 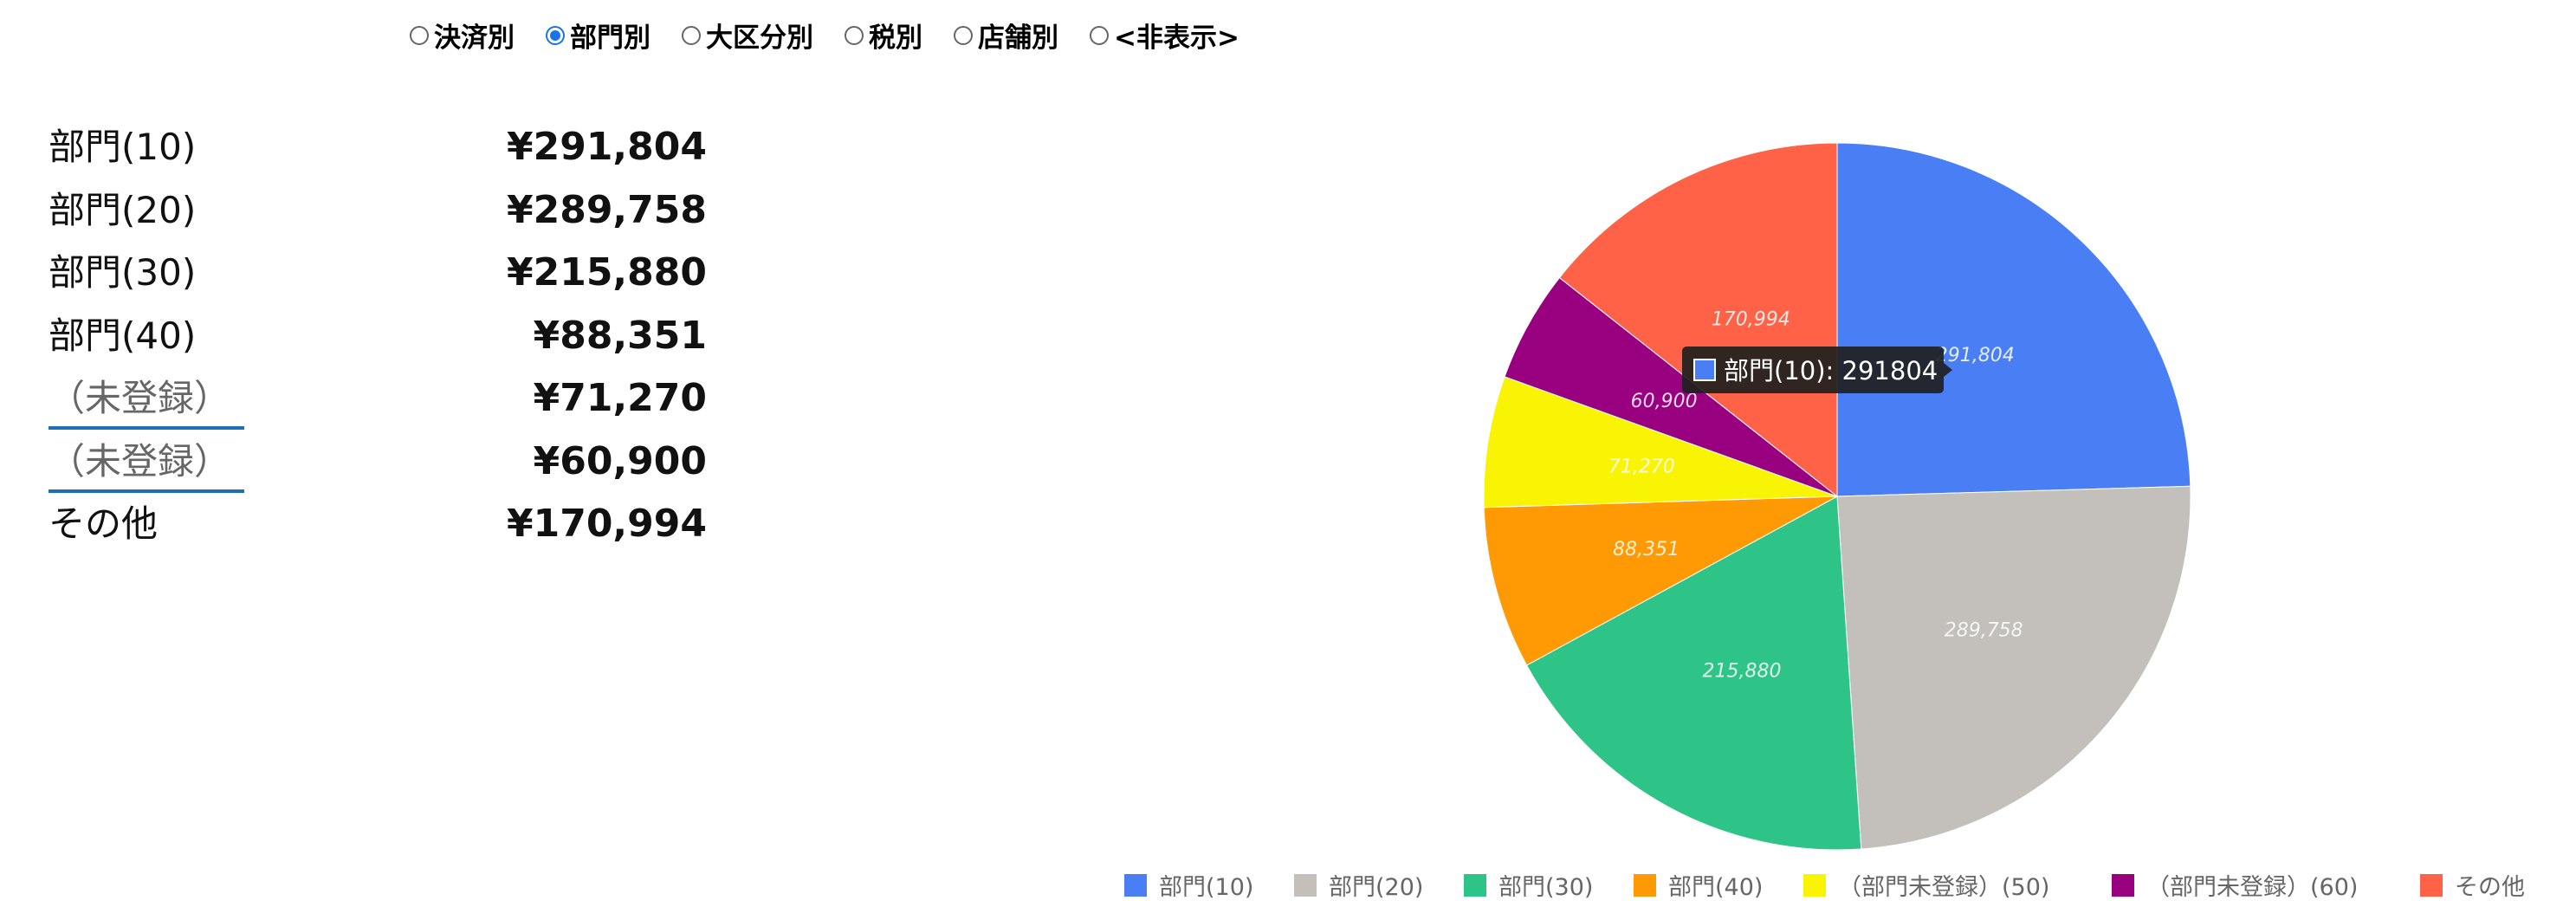 I want to click on summary-label: 部門(10), so click(x=123, y=147).